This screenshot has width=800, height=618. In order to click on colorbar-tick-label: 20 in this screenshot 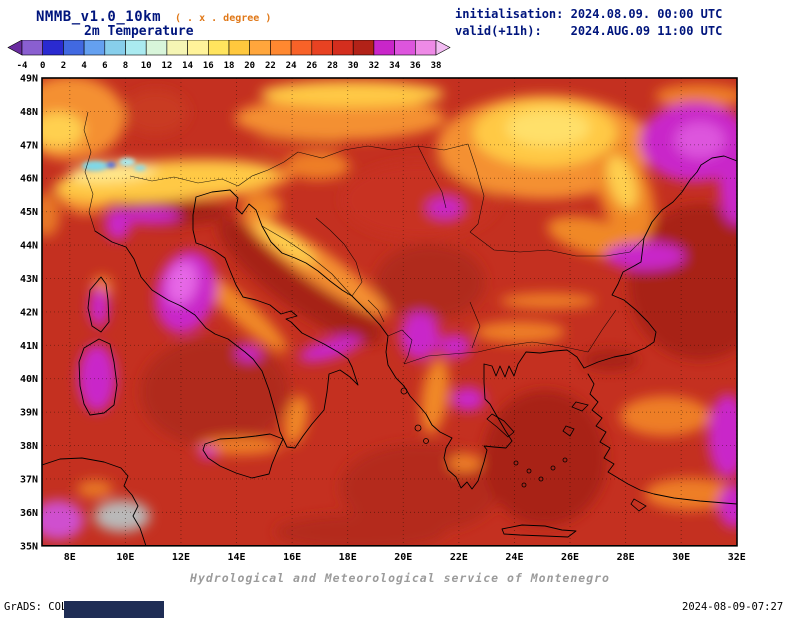, I will do `click(249, 66)`.